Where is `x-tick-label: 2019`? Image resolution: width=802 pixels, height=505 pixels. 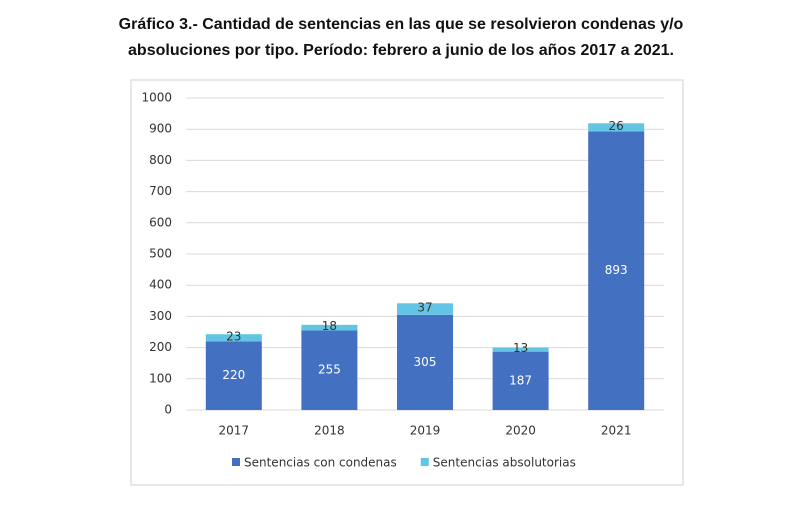
x-tick-label: 2019 is located at coordinates (425, 431).